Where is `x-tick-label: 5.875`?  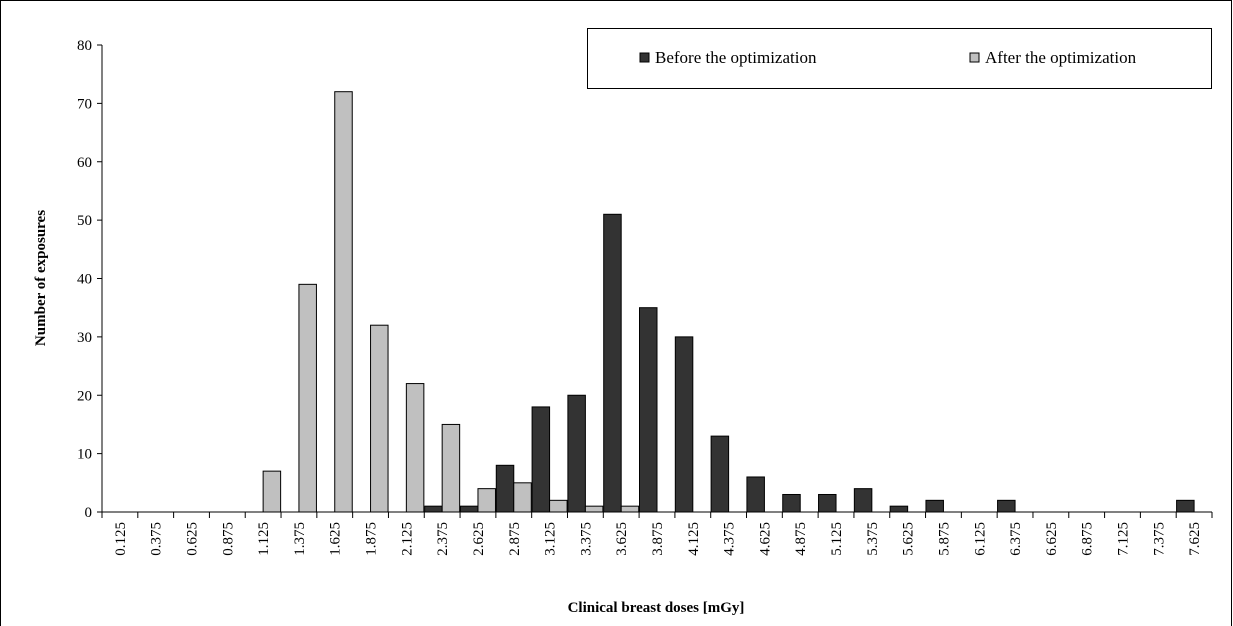 x-tick-label: 5.875 is located at coordinates (944, 539).